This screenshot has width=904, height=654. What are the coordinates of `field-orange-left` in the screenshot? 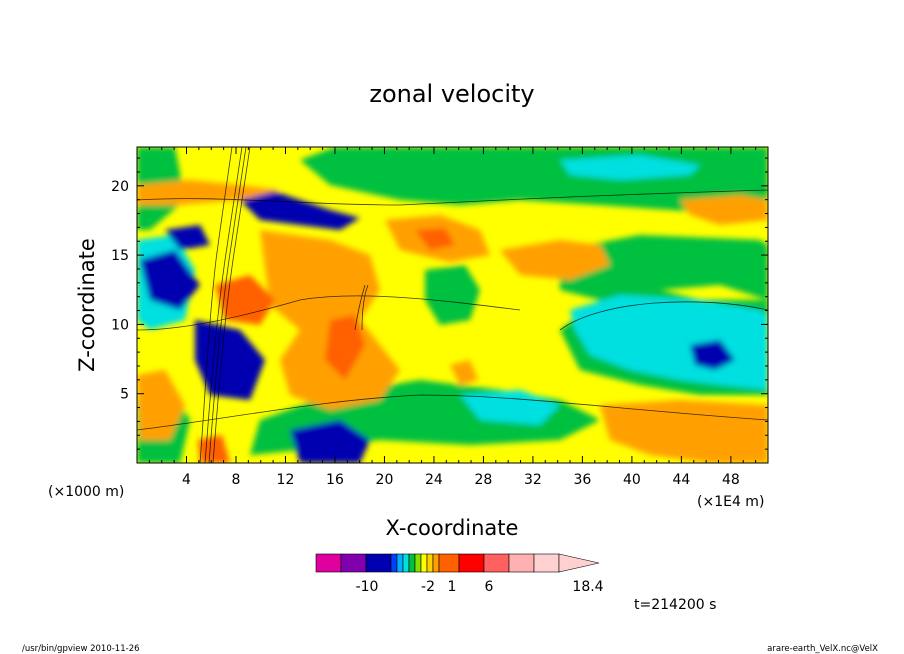 It's located at (161, 405).